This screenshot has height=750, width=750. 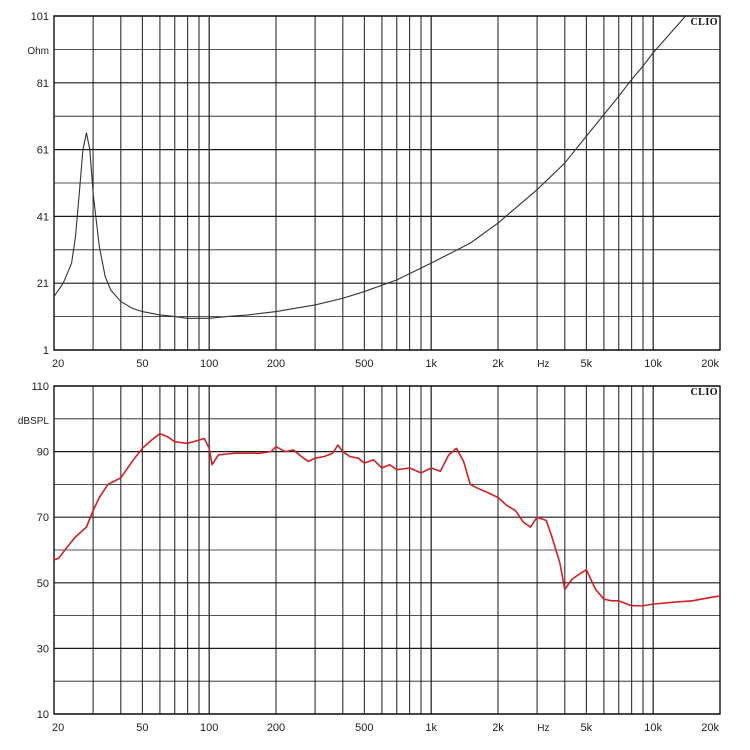 I want to click on y-tick-label: 1, so click(x=46, y=351).